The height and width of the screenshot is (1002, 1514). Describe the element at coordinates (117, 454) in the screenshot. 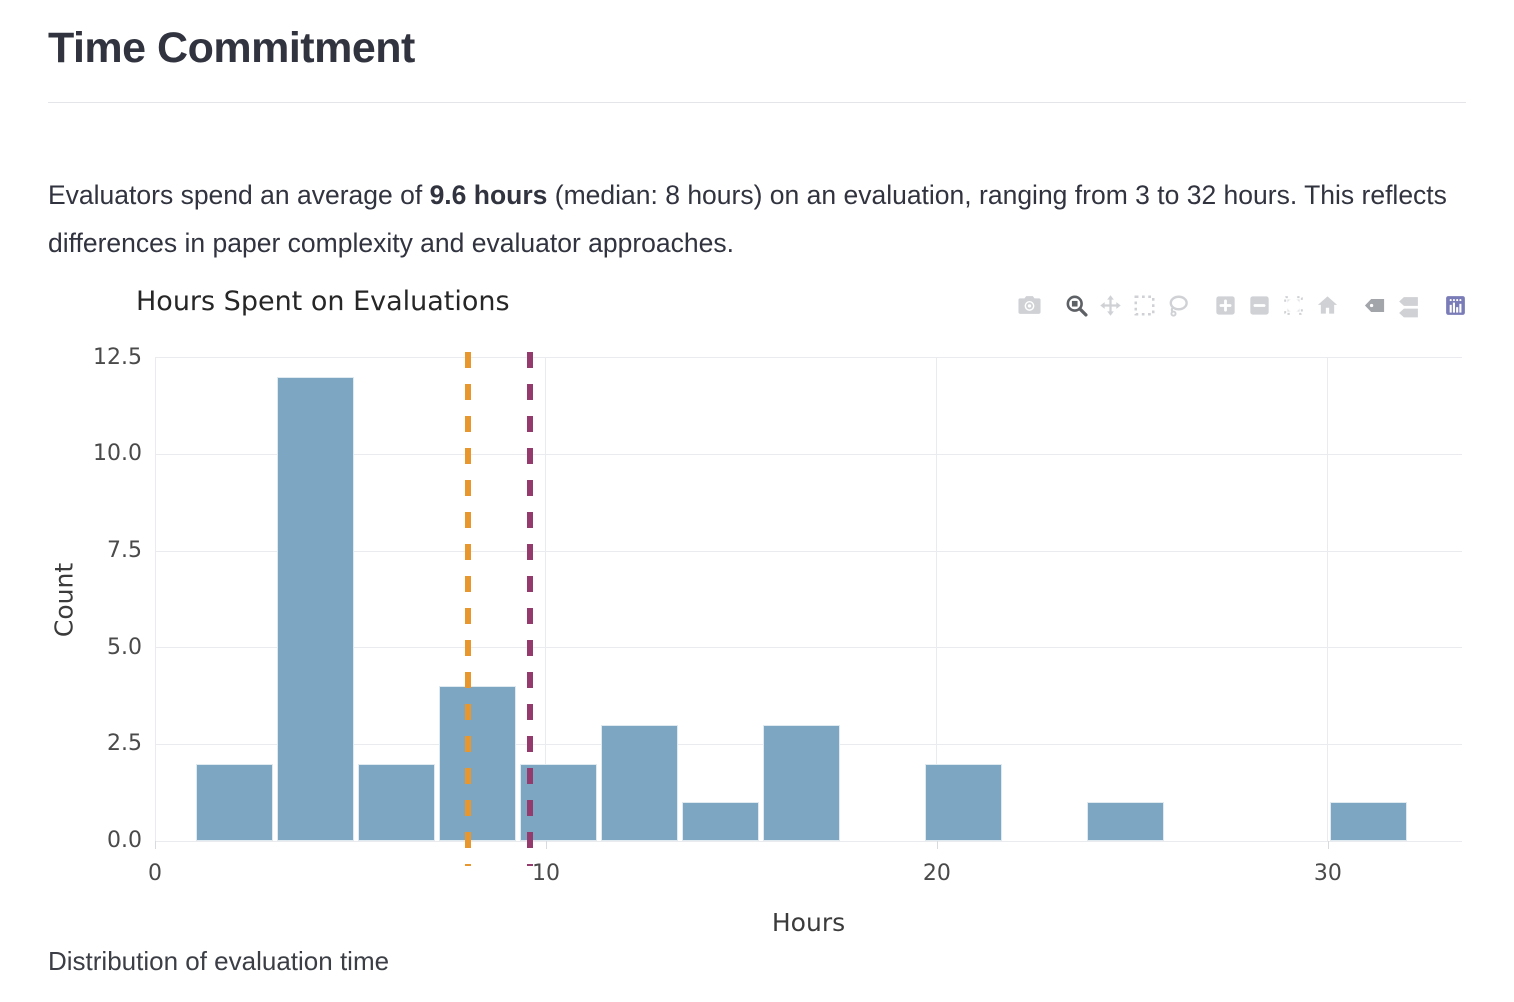

I see `y-tick-label: 10.0` at that location.